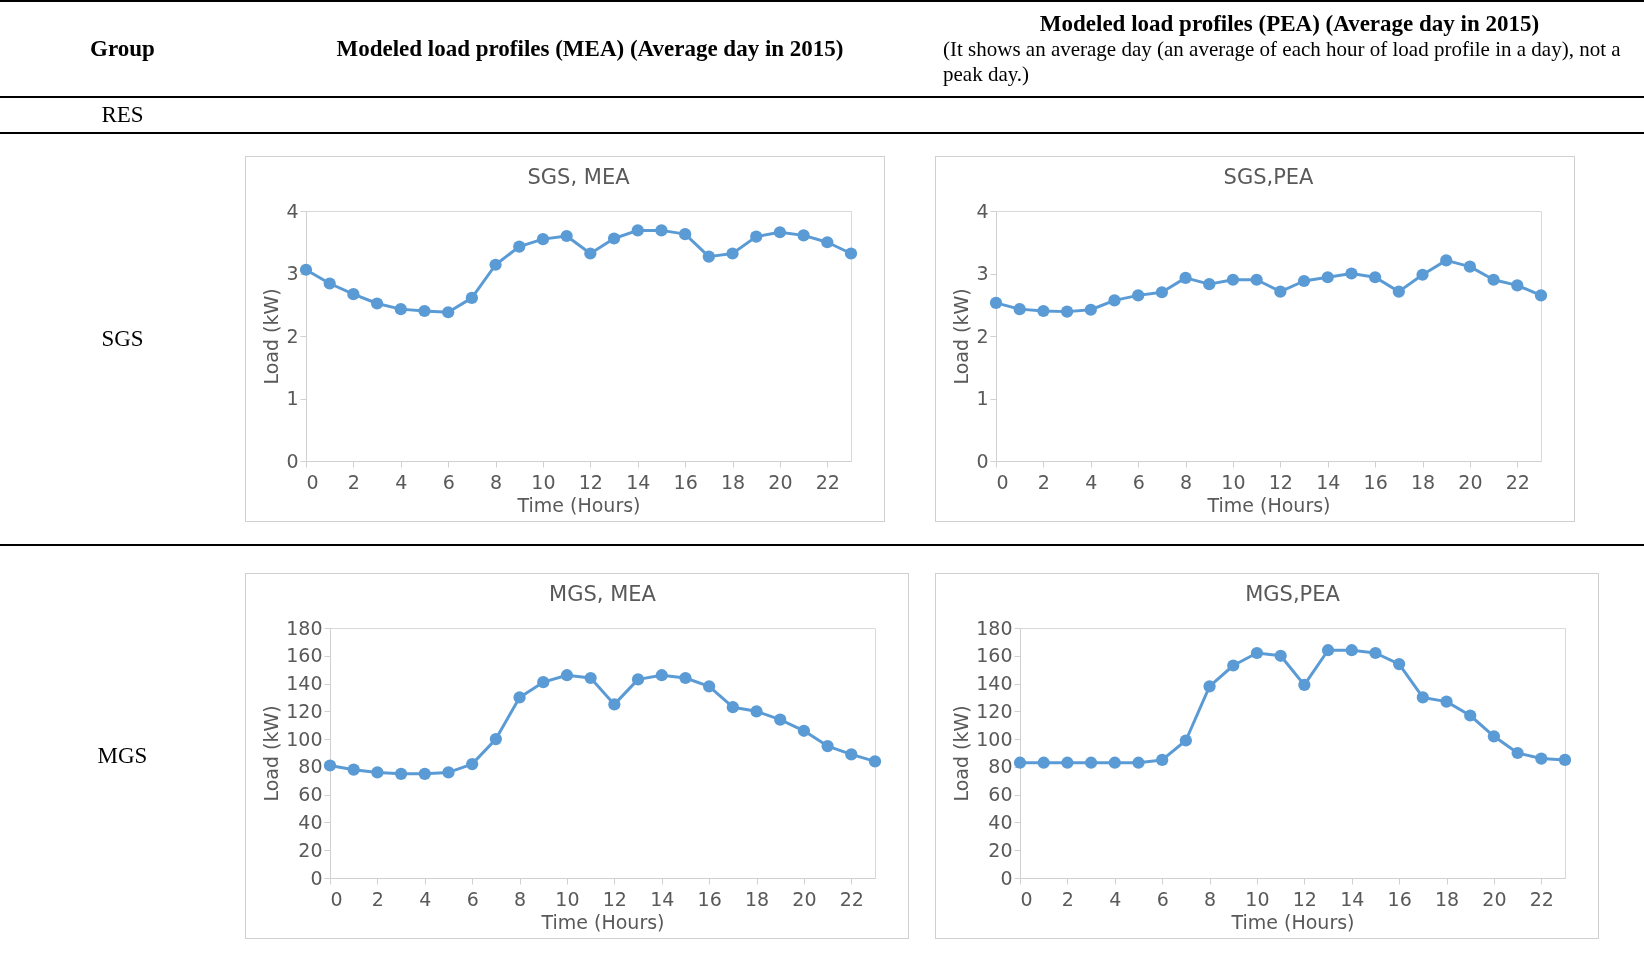 The image size is (1644, 968). What do you see at coordinates (1000, 849) in the screenshot?
I see `y-tick-label: 20` at bounding box center [1000, 849].